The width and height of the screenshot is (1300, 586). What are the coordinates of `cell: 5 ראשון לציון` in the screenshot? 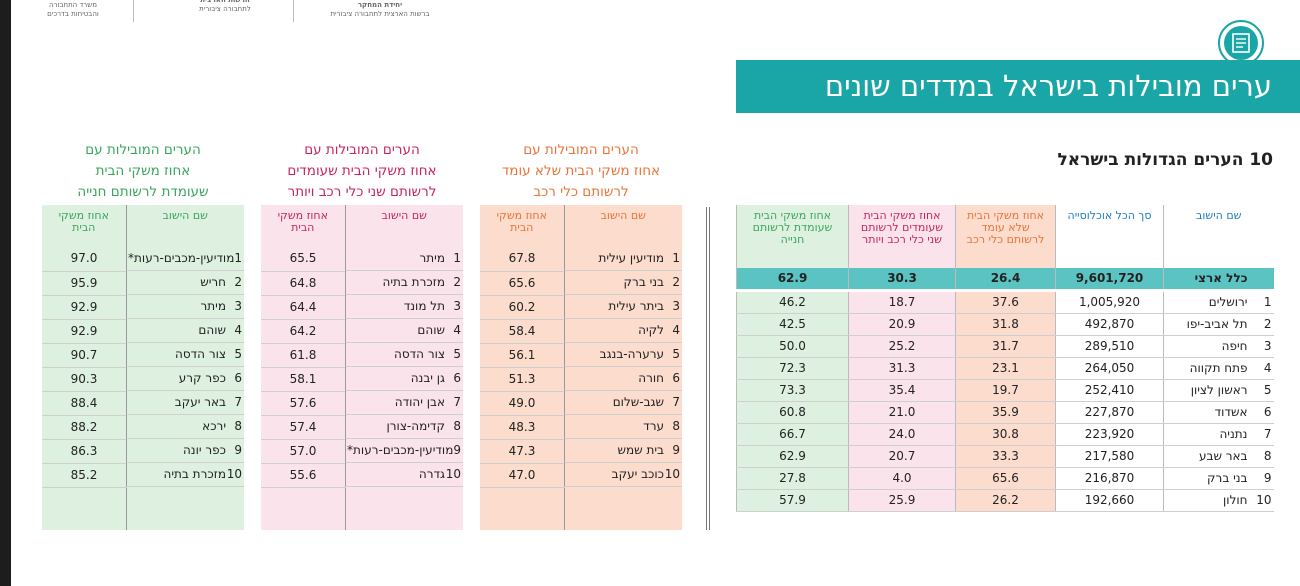 It's located at (1218, 390).